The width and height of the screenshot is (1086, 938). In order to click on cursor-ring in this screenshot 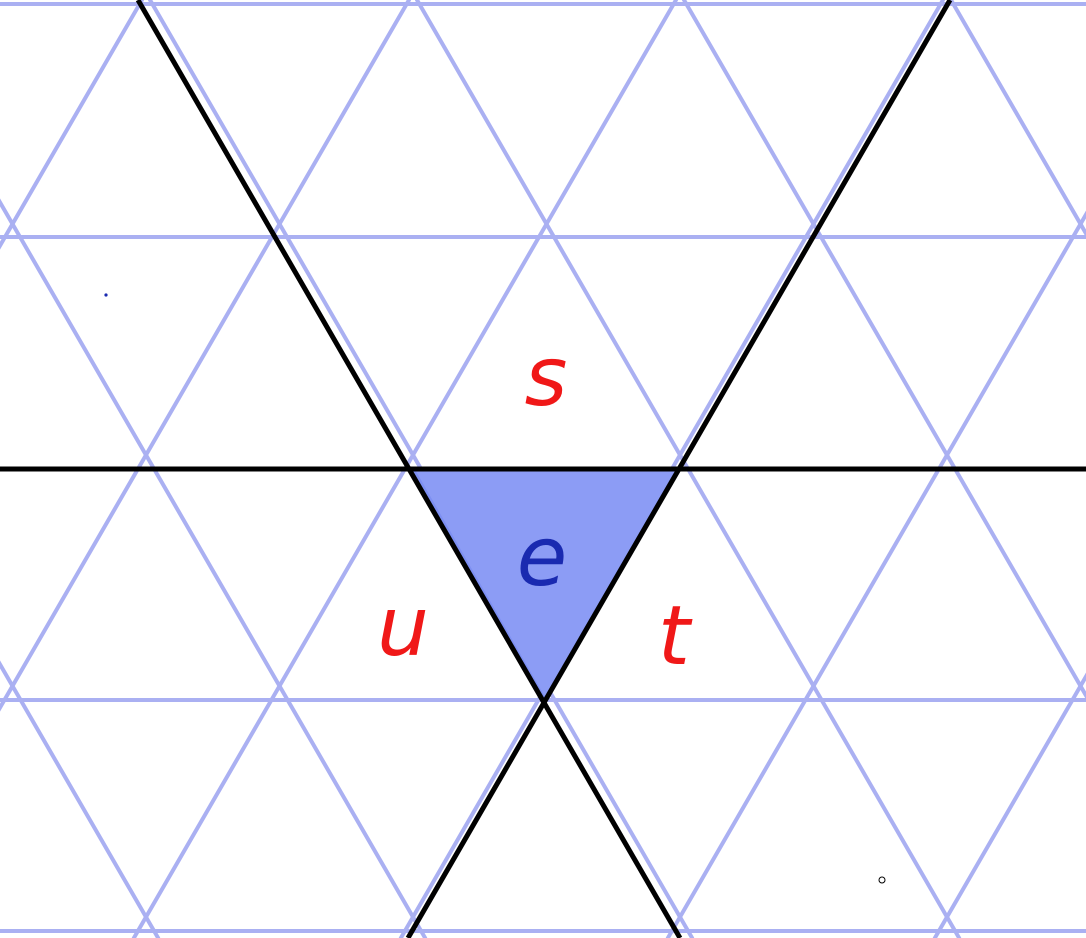, I will do `click(882, 880)`.